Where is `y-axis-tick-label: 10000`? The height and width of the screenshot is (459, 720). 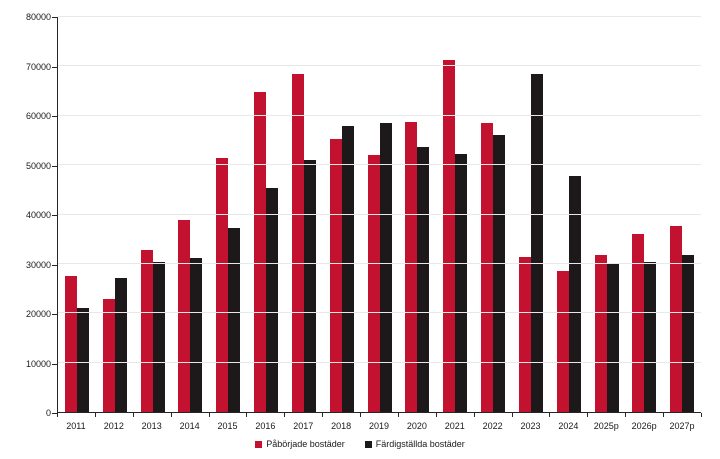
y-axis-tick-label: 10000 is located at coordinates (38, 363).